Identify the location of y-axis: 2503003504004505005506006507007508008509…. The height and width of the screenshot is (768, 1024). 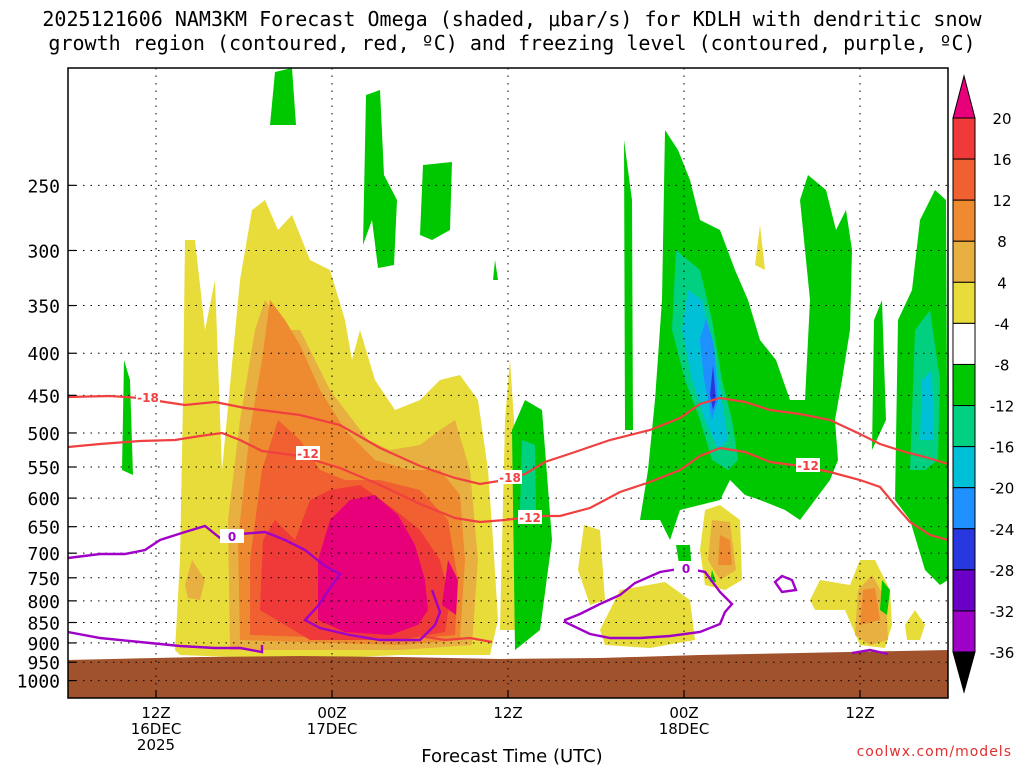
(46, 434).